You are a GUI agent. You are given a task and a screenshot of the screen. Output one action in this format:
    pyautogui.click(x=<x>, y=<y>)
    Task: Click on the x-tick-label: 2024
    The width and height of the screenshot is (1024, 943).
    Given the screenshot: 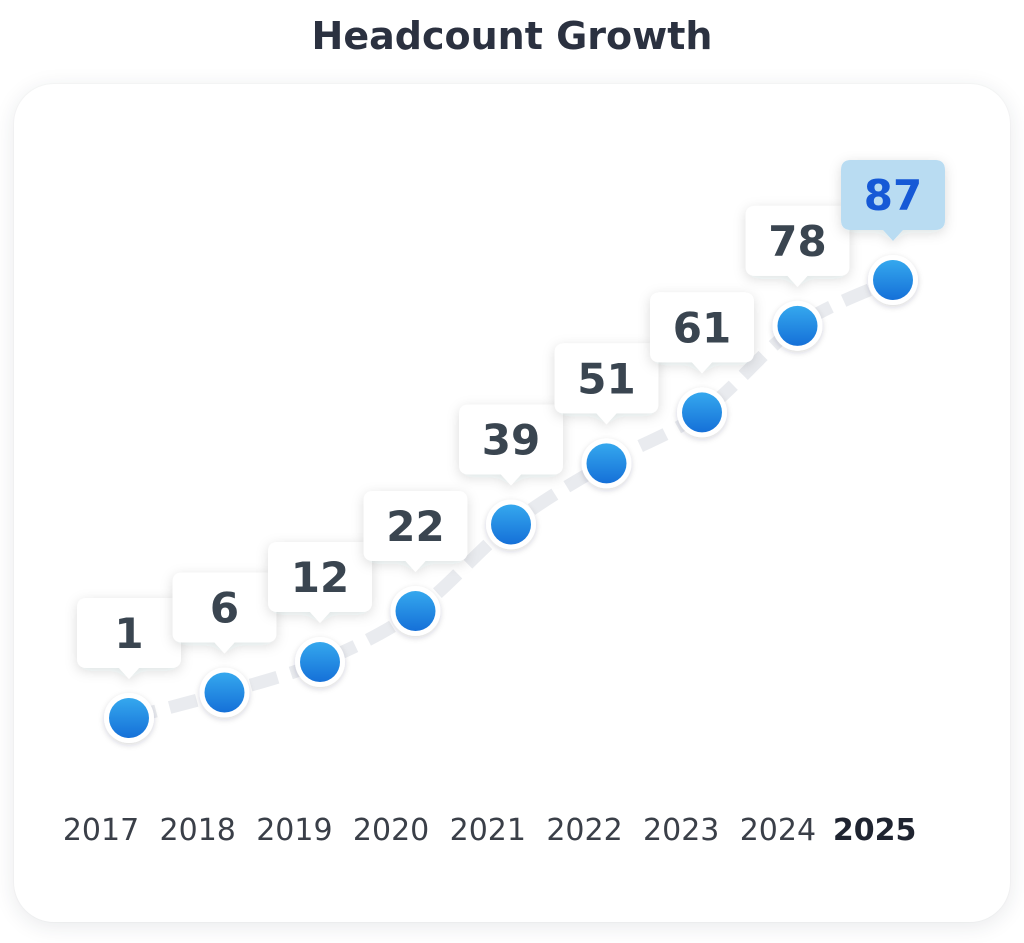 What is the action you would take?
    pyautogui.click(x=778, y=830)
    